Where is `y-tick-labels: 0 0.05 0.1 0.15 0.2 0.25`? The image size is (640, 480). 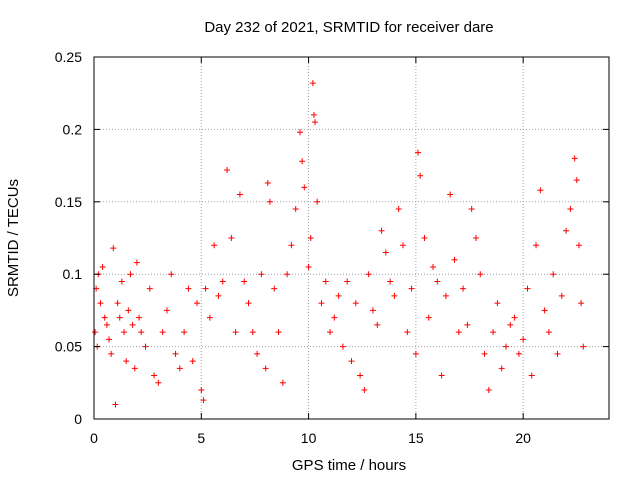
y-tick-labels: 0 0.05 0.1 0.15 0.2 0.25 is located at coordinates (68, 238).